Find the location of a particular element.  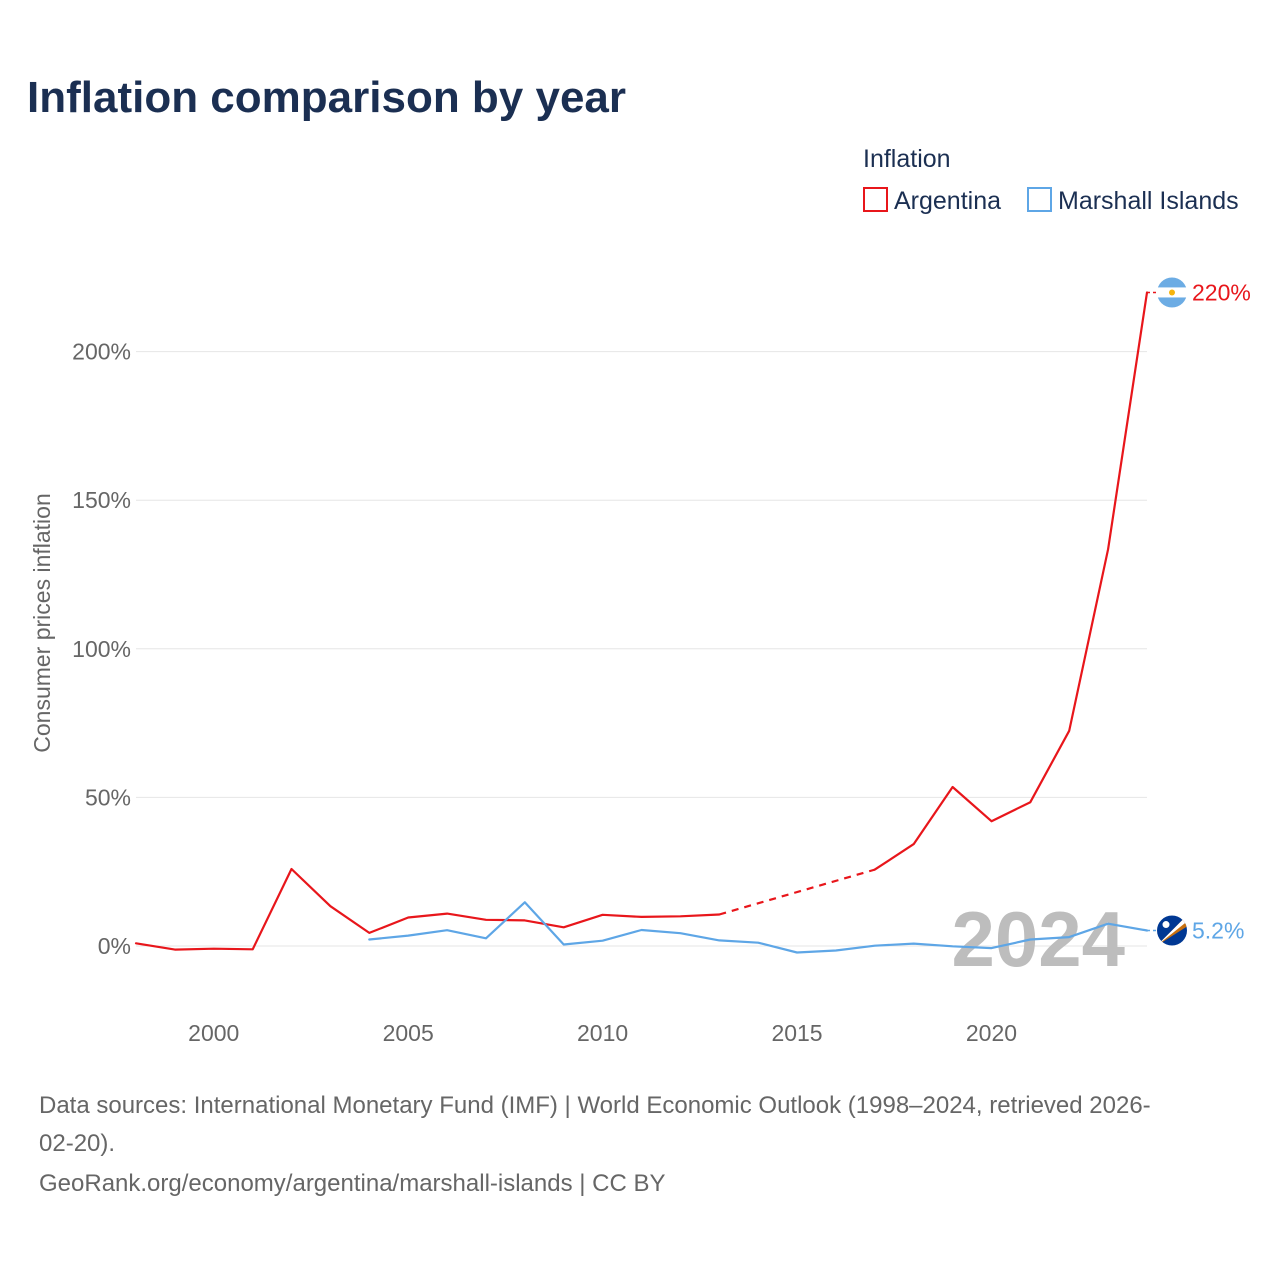

y-axis-ticks: 0% 50% 100% 150% 200% is located at coordinates (101, 649).